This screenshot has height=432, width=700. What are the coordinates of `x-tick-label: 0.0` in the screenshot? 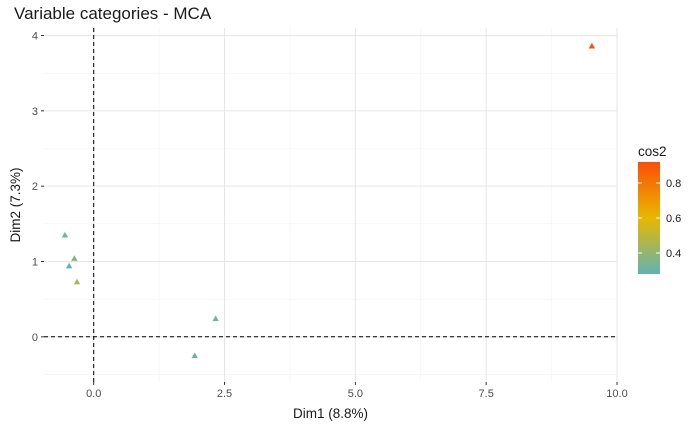 It's located at (93, 394).